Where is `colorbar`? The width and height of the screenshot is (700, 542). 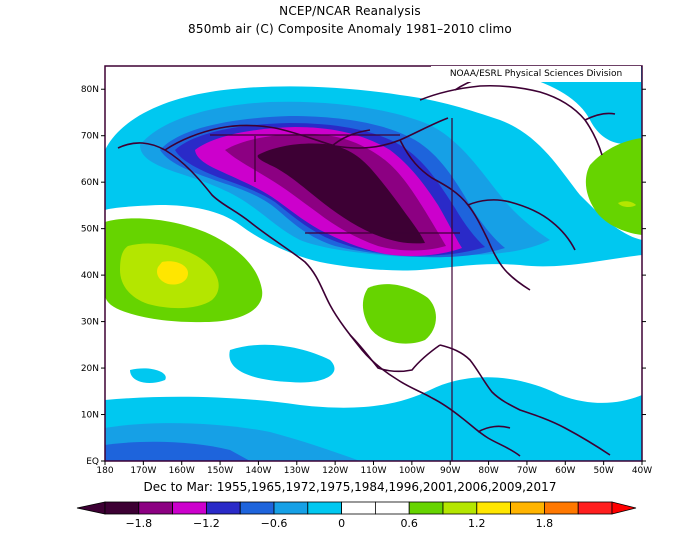 colorbar is located at coordinates (356, 508).